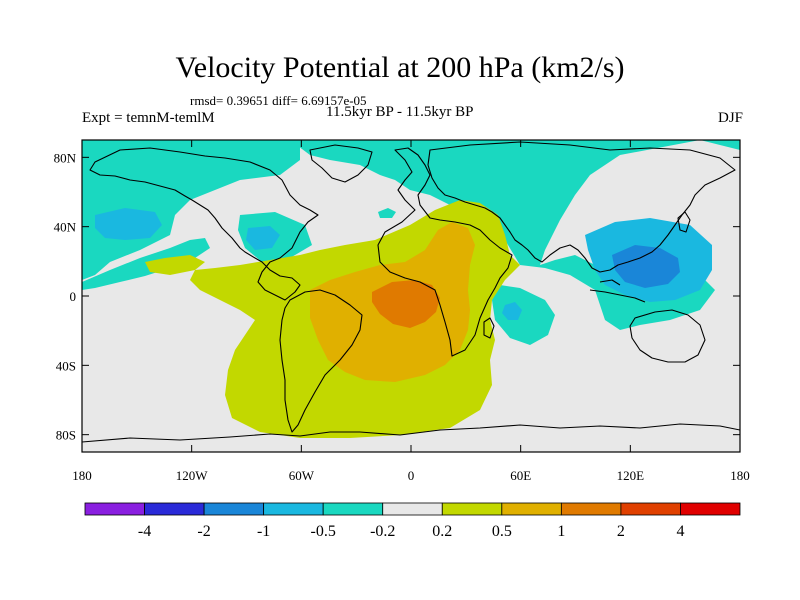 The height and width of the screenshot is (600, 800). Describe the element at coordinates (148, 118) in the screenshot. I see `experiment-label: Expt = temnM-temlM` at that location.